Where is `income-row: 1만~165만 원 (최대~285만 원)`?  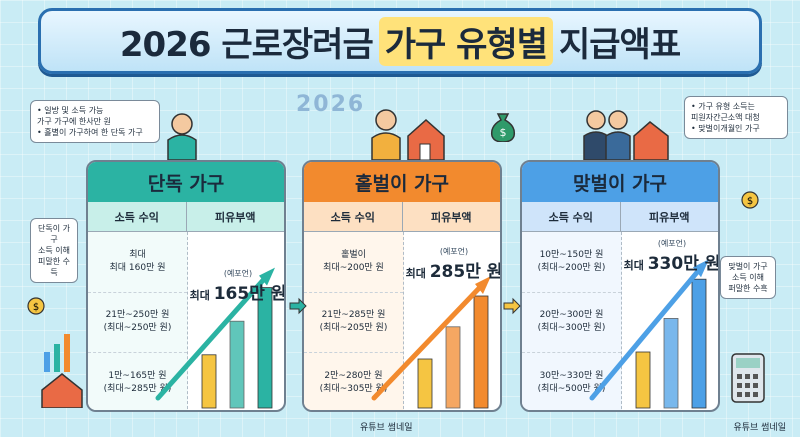 income-row: 1만~165만 원 (최대~285만 원) is located at coordinates (137, 381).